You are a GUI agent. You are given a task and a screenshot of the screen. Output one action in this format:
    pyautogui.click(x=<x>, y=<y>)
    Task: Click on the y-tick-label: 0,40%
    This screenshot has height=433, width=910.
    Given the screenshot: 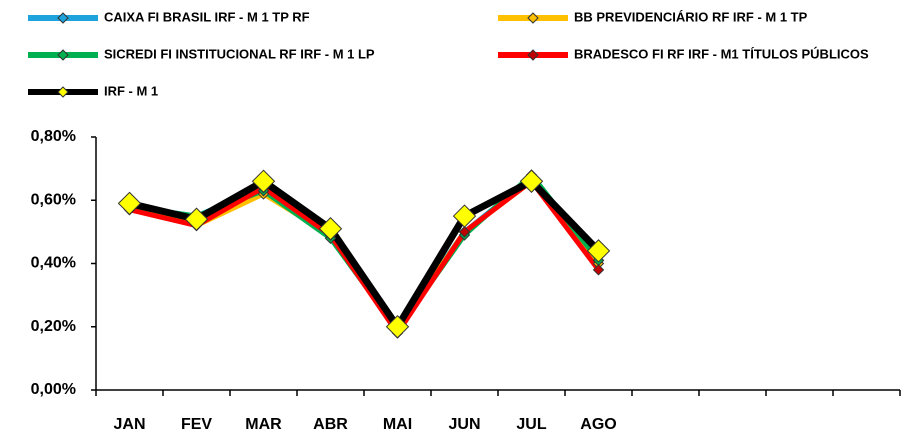 What is the action you would take?
    pyautogui.click(x=53, y=263)
    